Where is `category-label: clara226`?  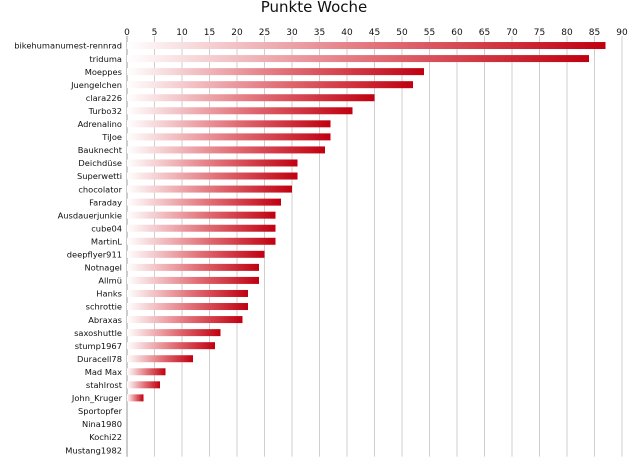
category-label: clara226 is located at coordinates (104, 98).